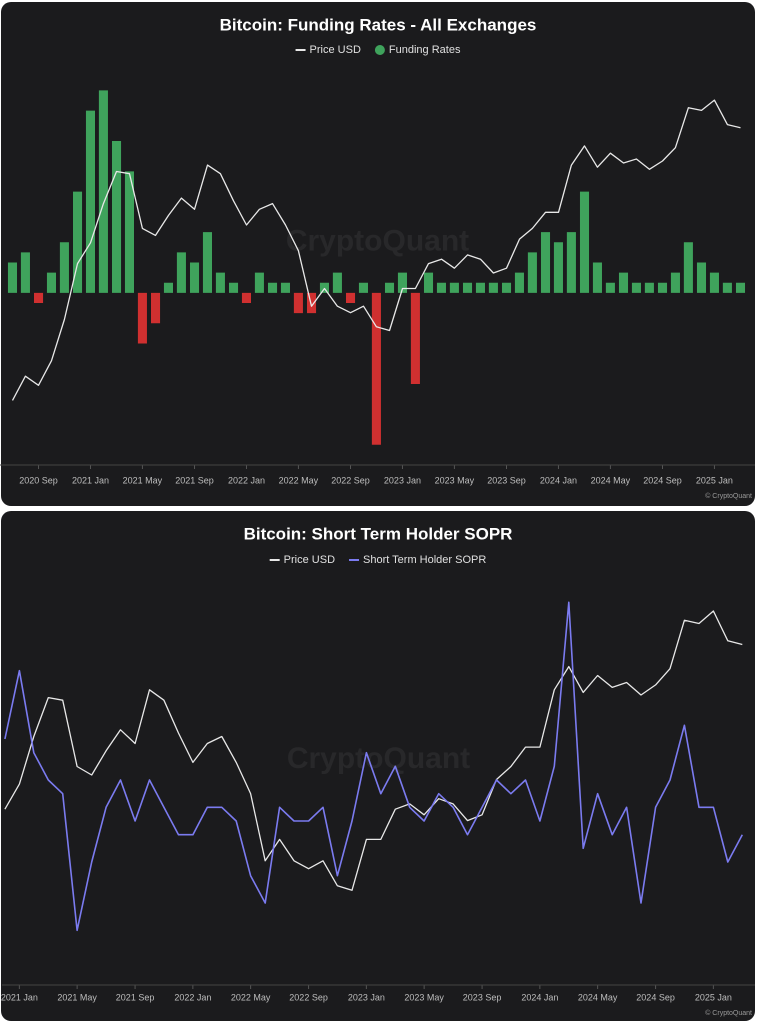 The image size is (758, 1024). Describe the element at coordinates (77, 997) in the screenshot. I see `x-tick-label: 2021 May` at that location.